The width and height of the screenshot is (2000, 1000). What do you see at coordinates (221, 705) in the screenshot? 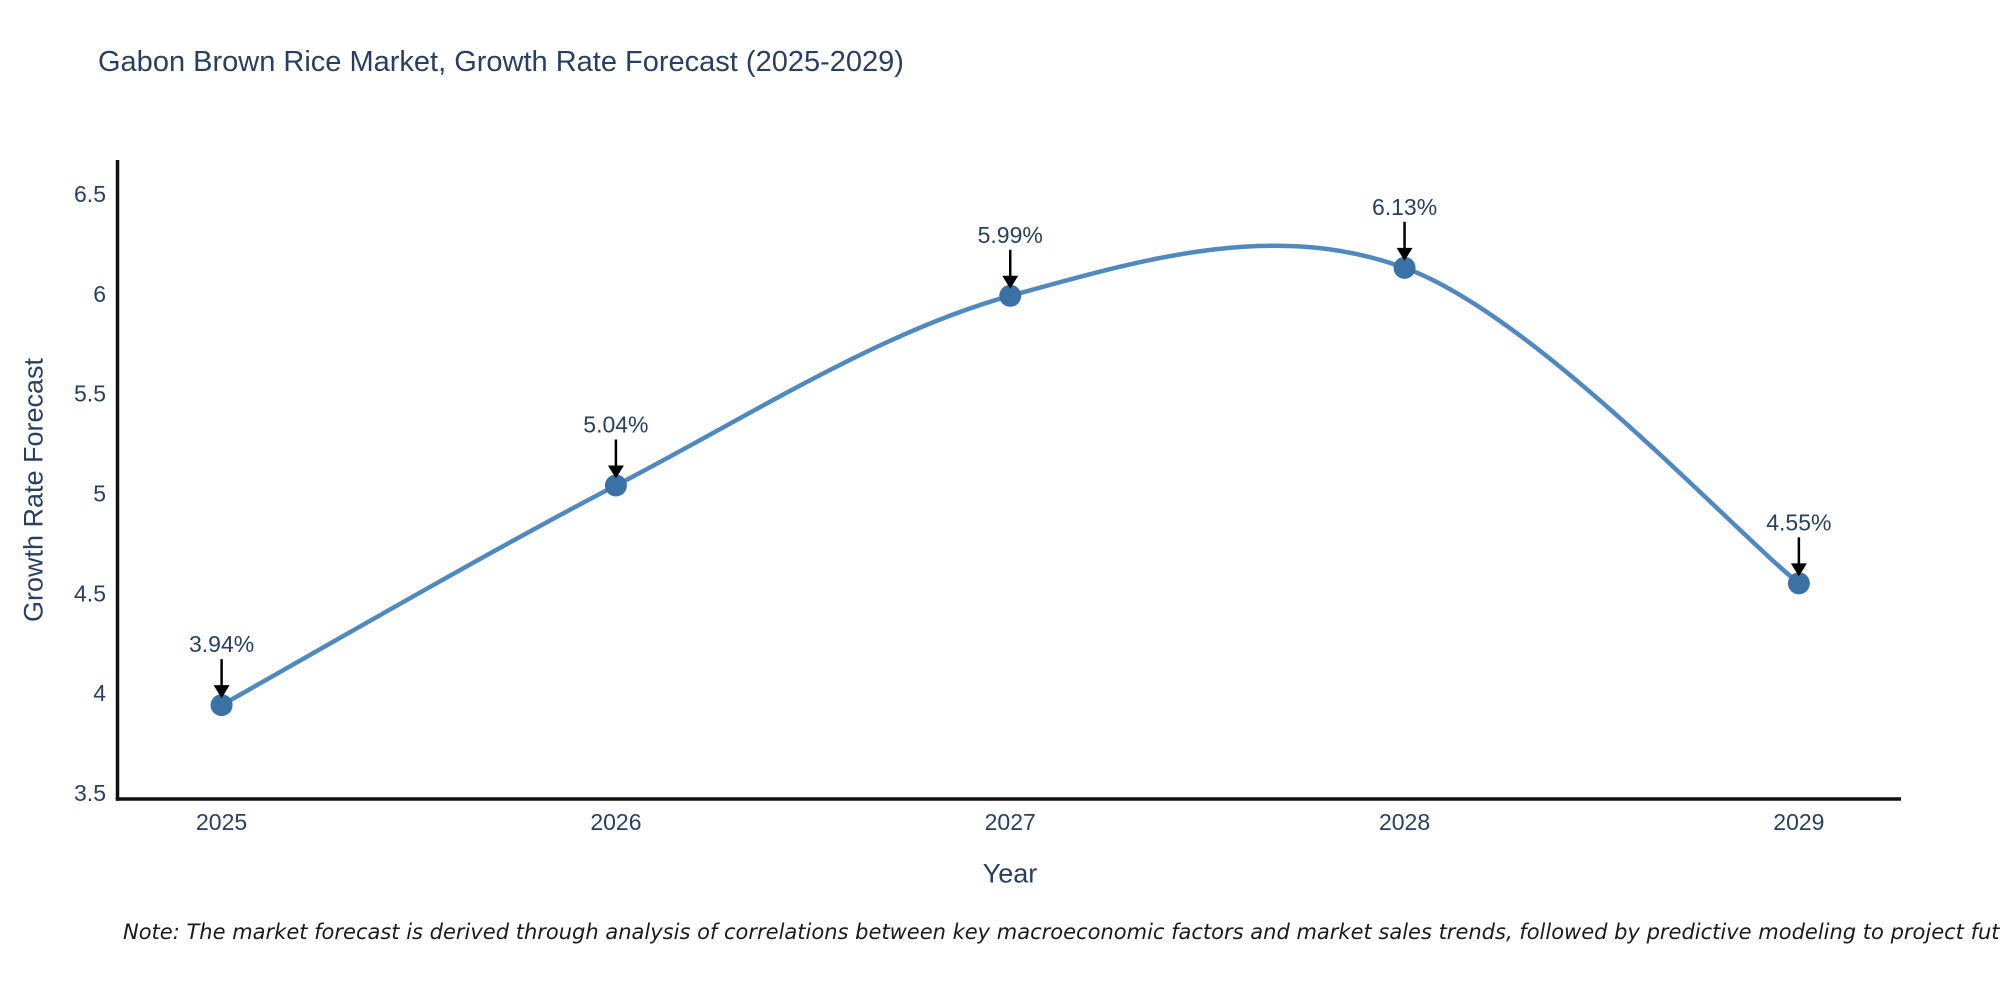
I see `data-point-2025` at bounding box center [221, 705].